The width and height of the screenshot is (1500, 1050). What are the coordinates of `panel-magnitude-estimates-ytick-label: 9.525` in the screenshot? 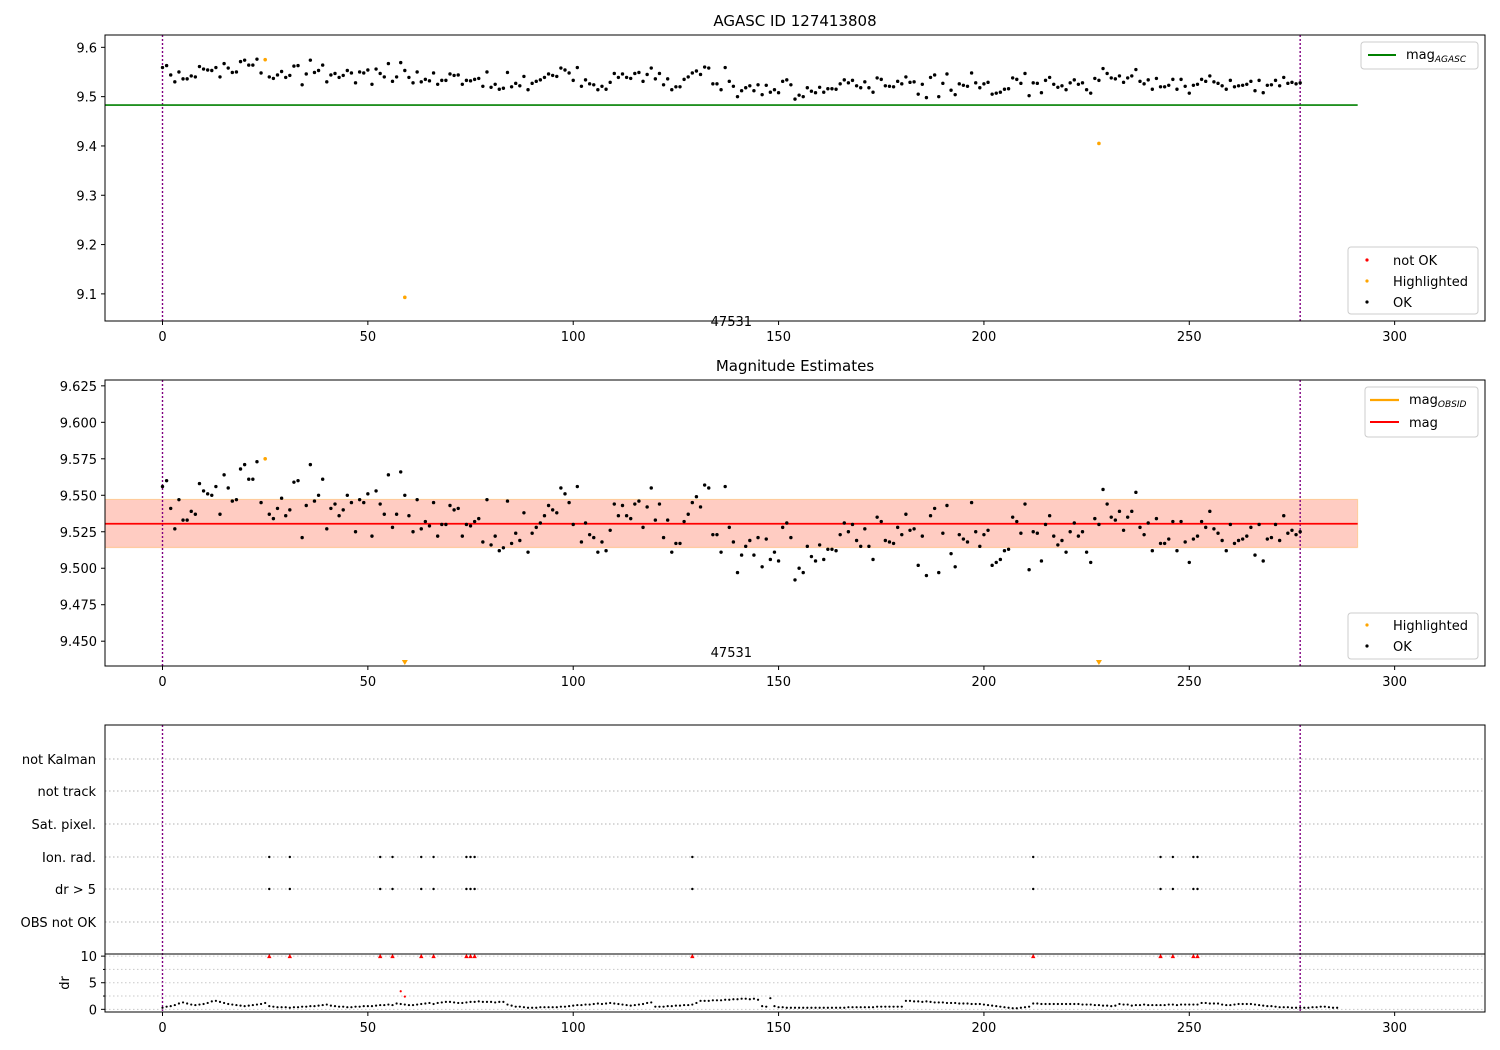 It's located at (78, 533).